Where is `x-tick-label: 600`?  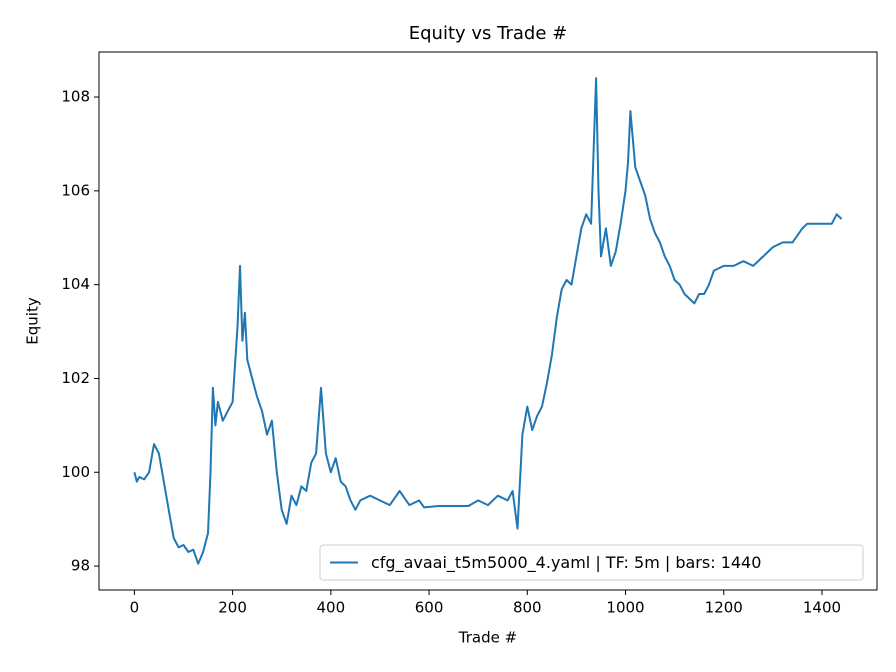 x-tick-label: 600 is located at coordinates (429, 608).